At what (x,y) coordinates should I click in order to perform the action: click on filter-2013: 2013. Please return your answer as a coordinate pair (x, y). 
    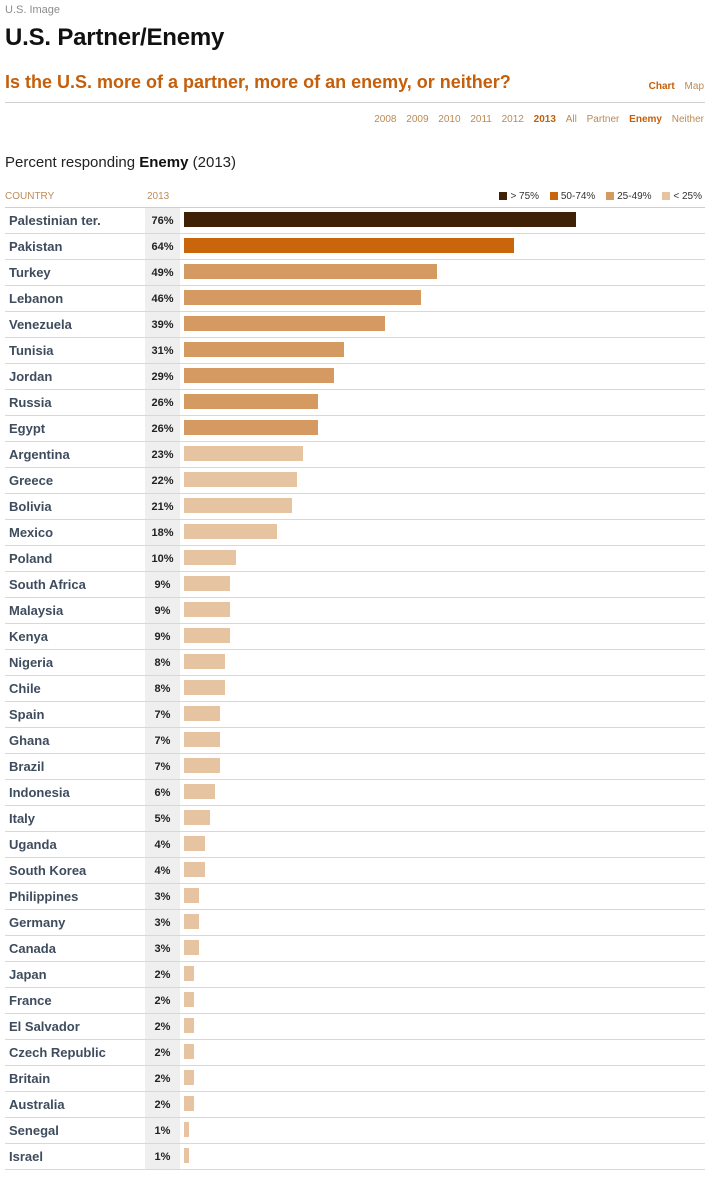
    Looking at the image, I should click on (544, 119).